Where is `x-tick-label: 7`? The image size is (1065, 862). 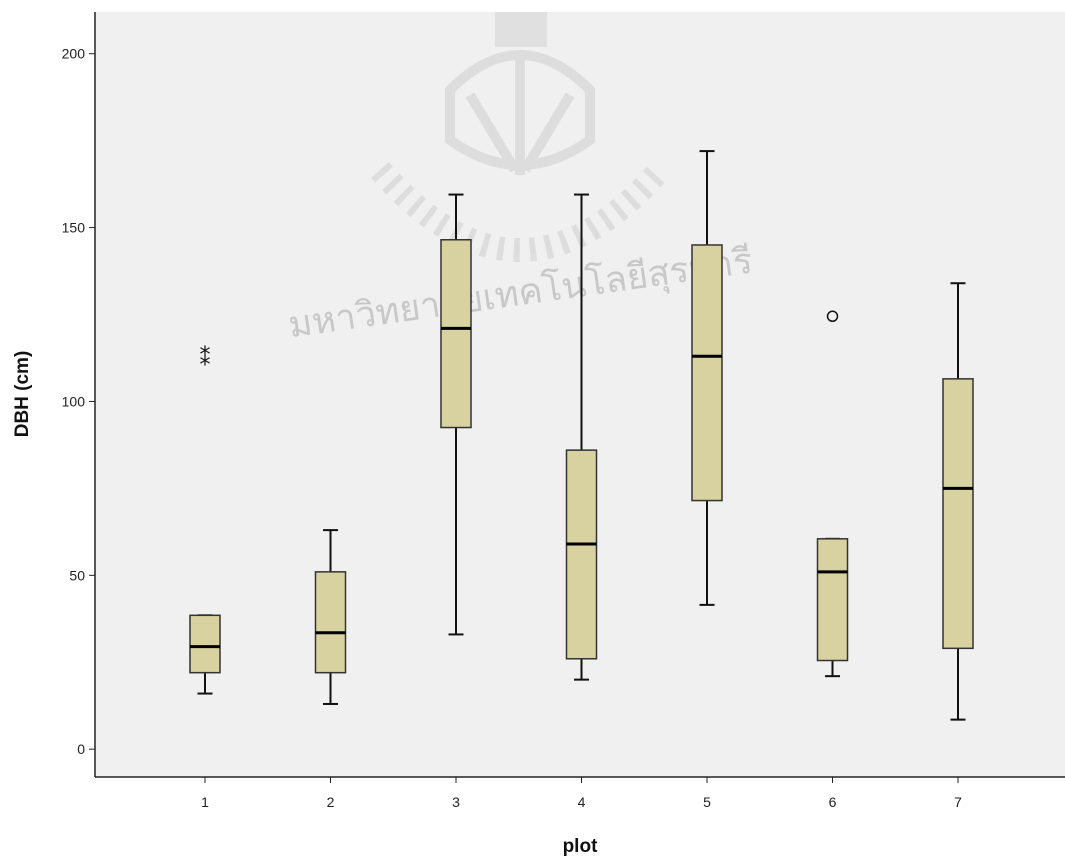 x-tick-label: 7 is located at coordinates (958, 802).